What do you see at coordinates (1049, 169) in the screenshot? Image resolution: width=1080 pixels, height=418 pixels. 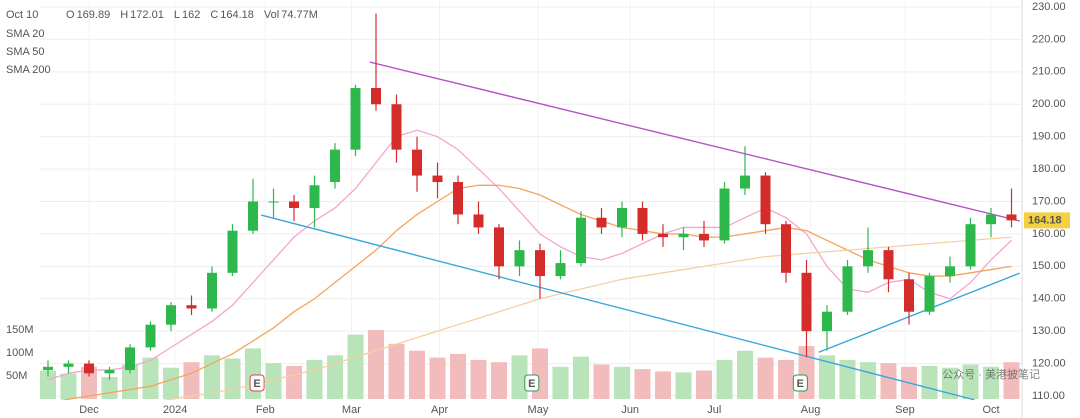 I see `y-tick-label: 180.00` at bounding box center [1049, 169].